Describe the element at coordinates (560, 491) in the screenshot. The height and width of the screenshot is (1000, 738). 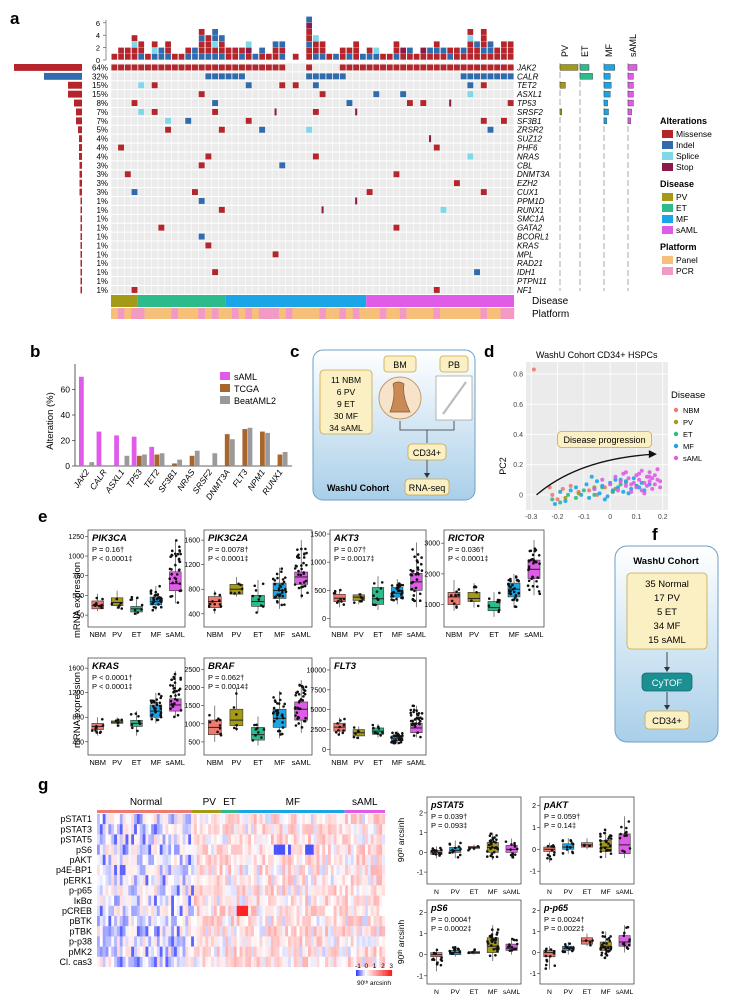
I see `scatter-point-mf` at that location.